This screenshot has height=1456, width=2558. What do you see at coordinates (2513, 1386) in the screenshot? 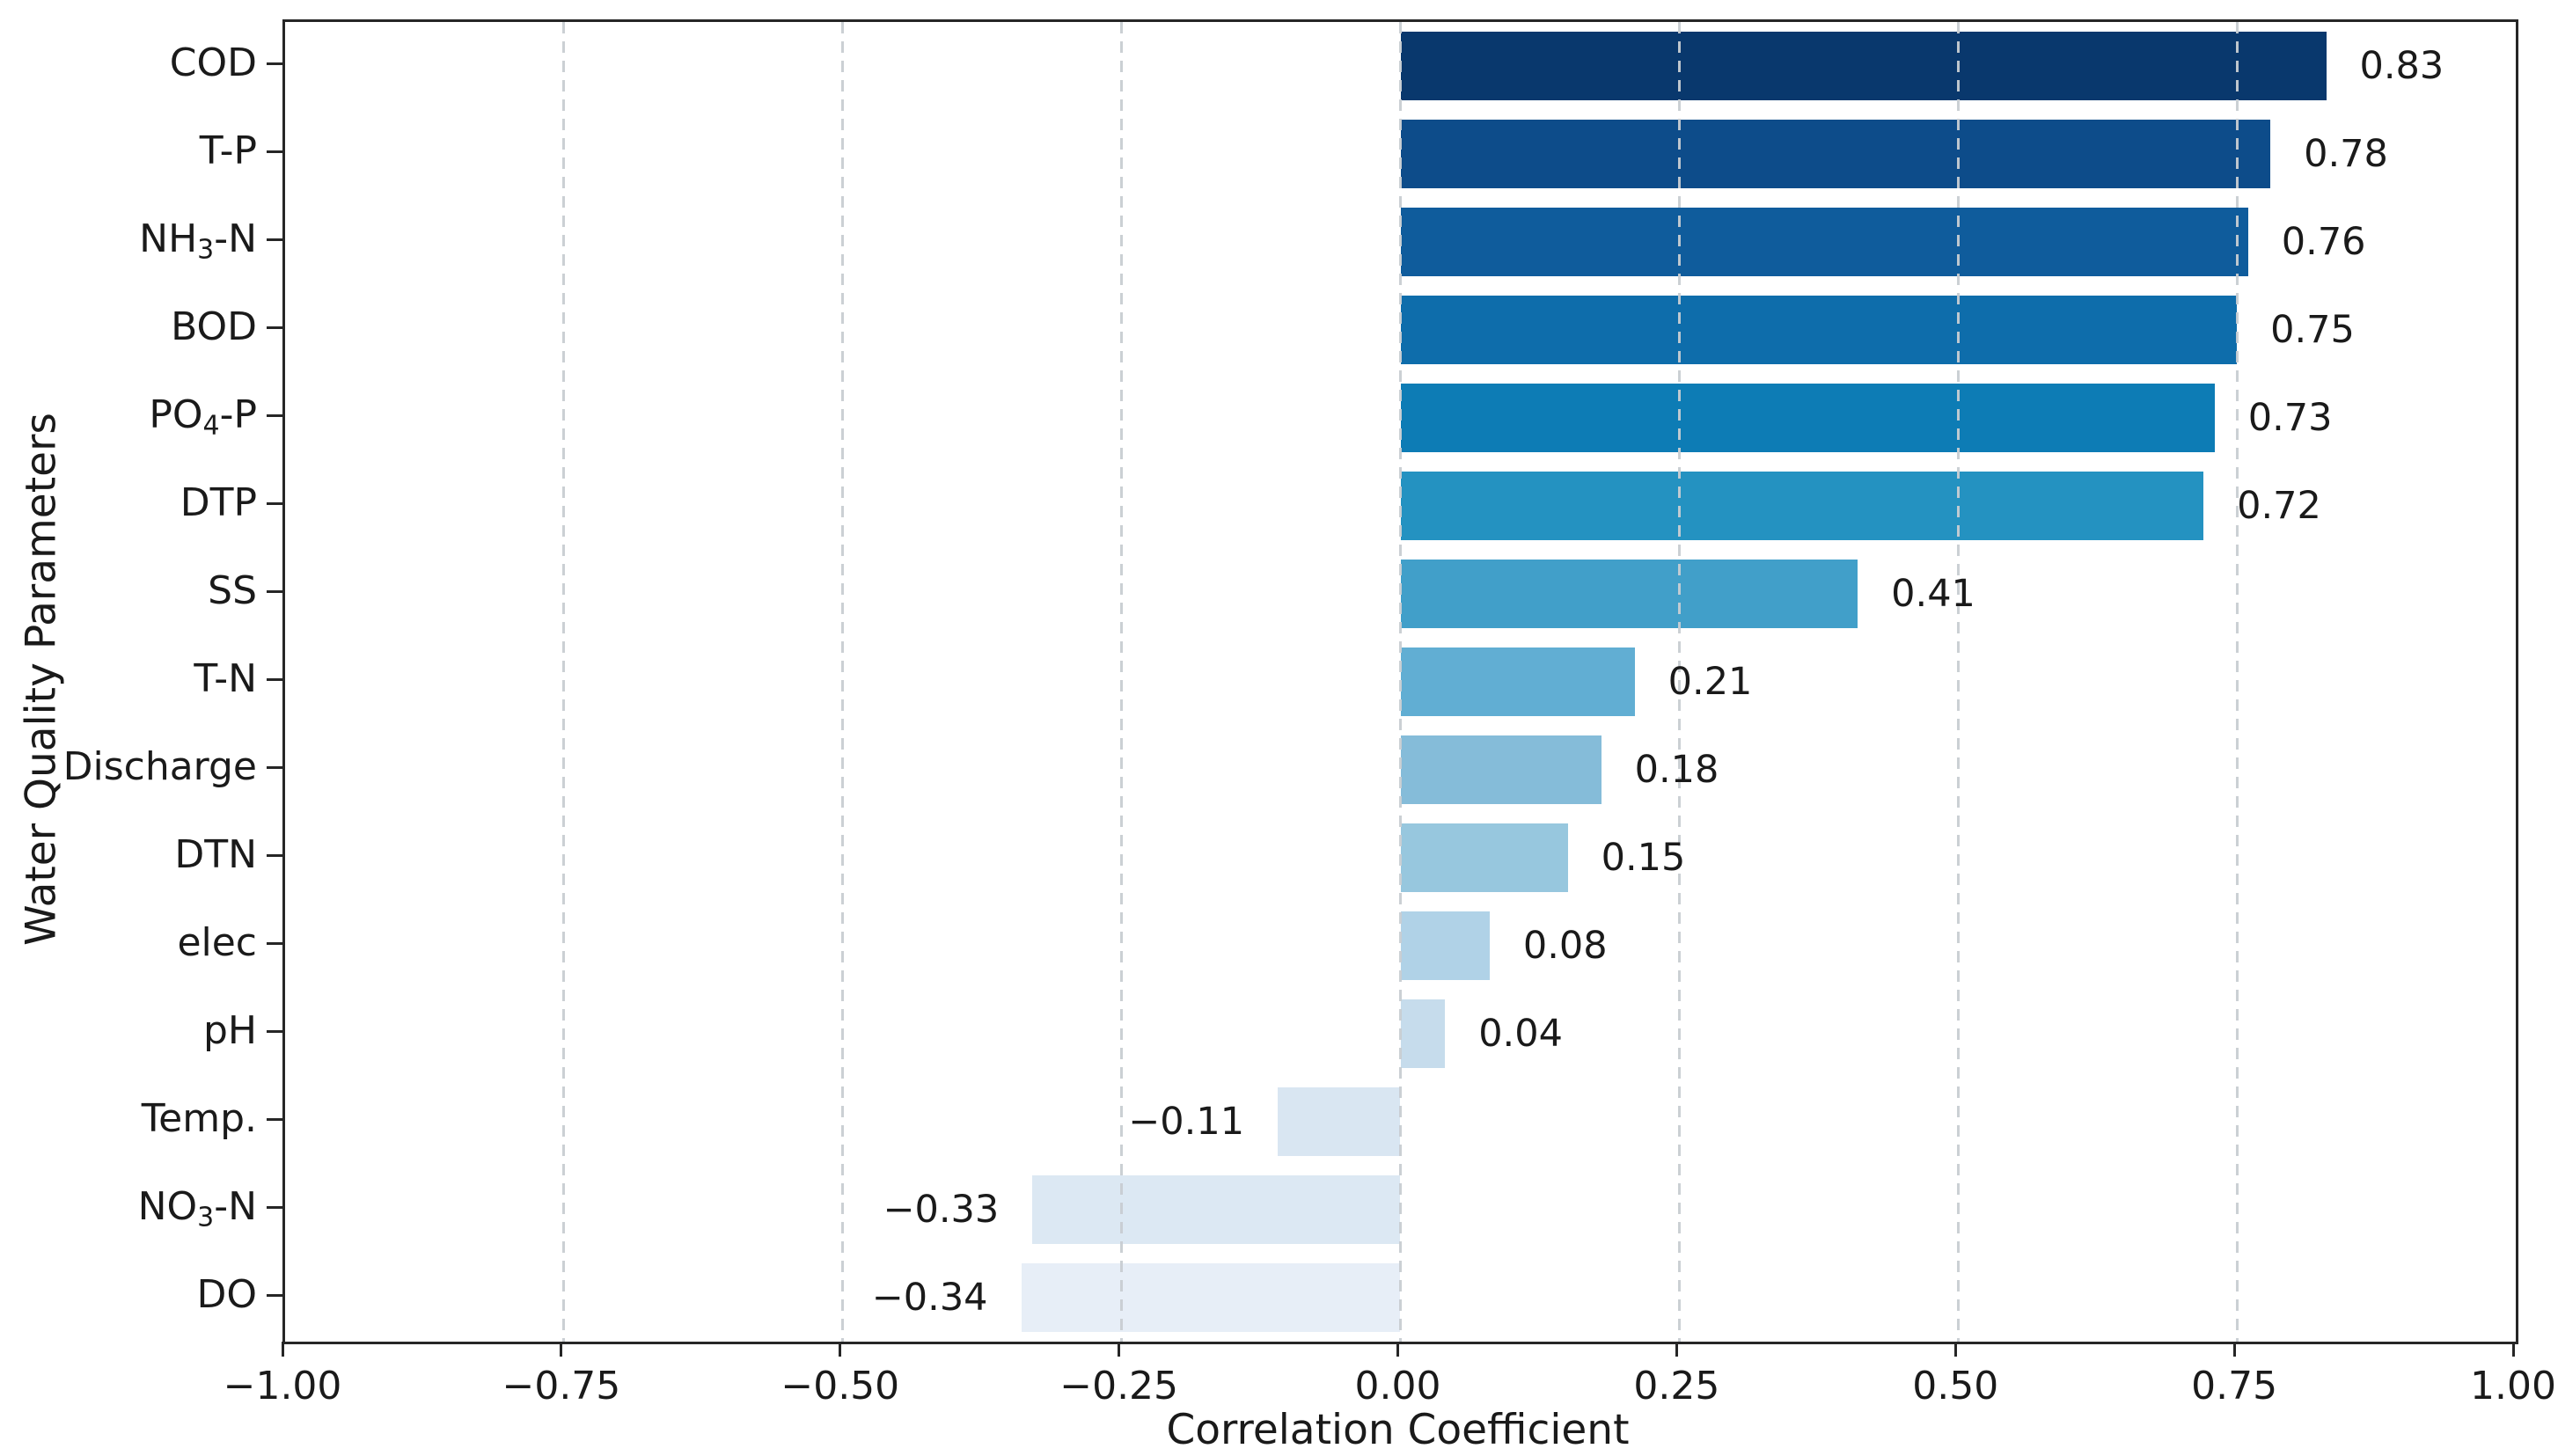
I see `xtick-label-1: 1.00` at bounding box center [2513, 1386].